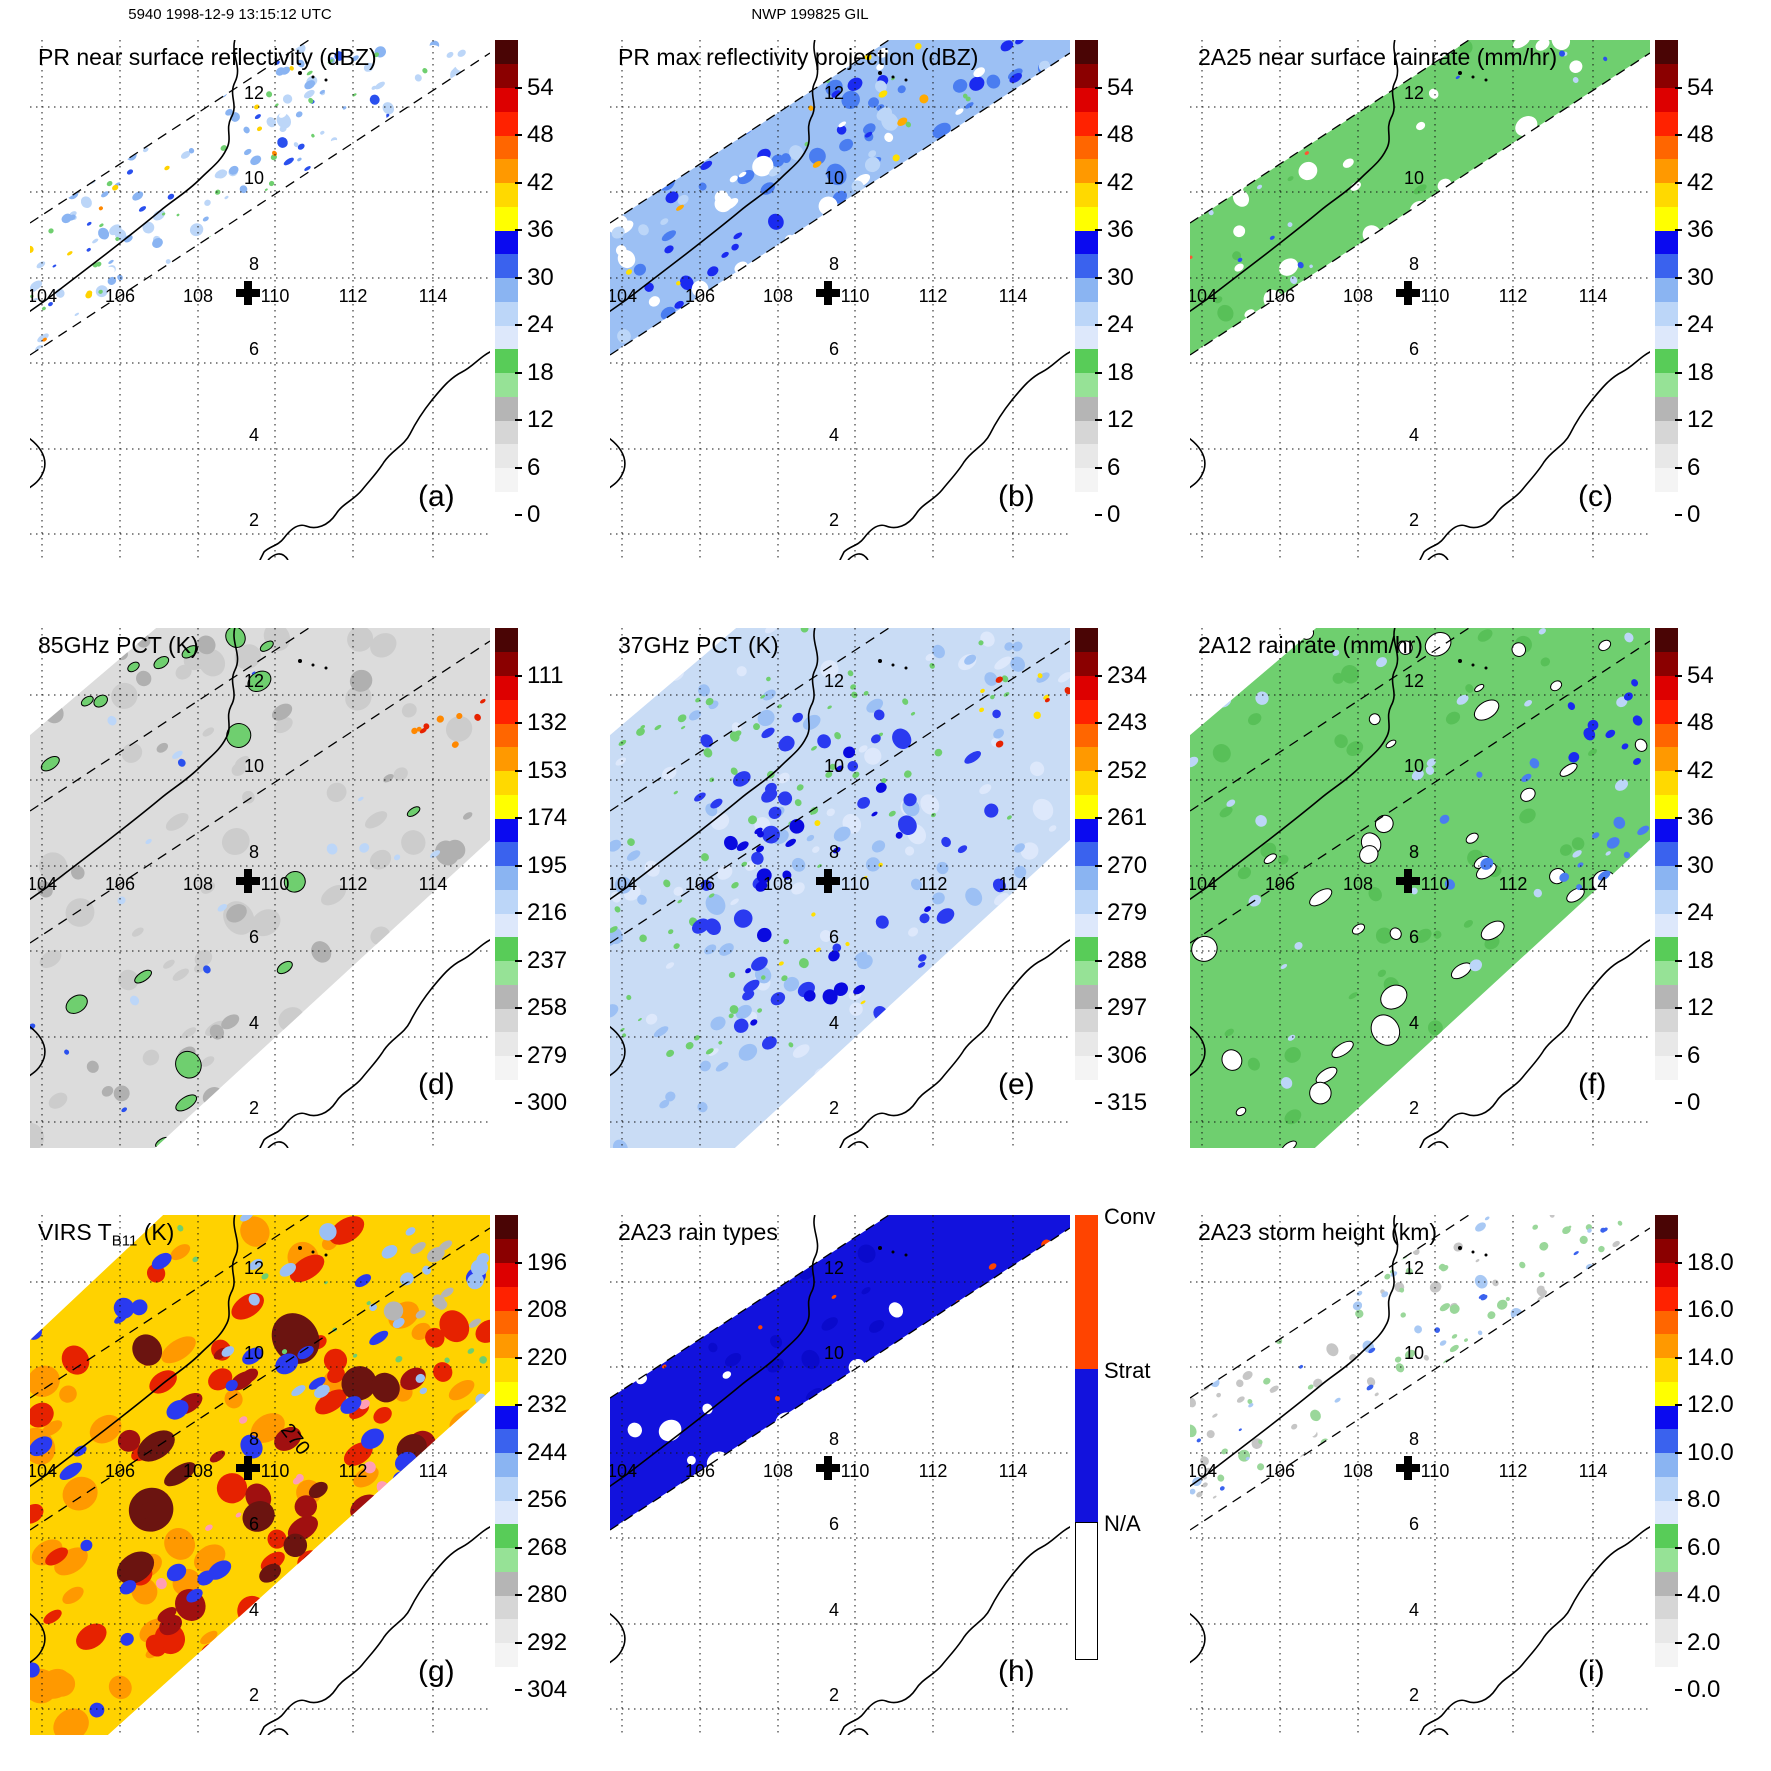  Describe the element at coordinates (828, 293) in the screenshot. I see `storm-center-plus-icon` at that location.